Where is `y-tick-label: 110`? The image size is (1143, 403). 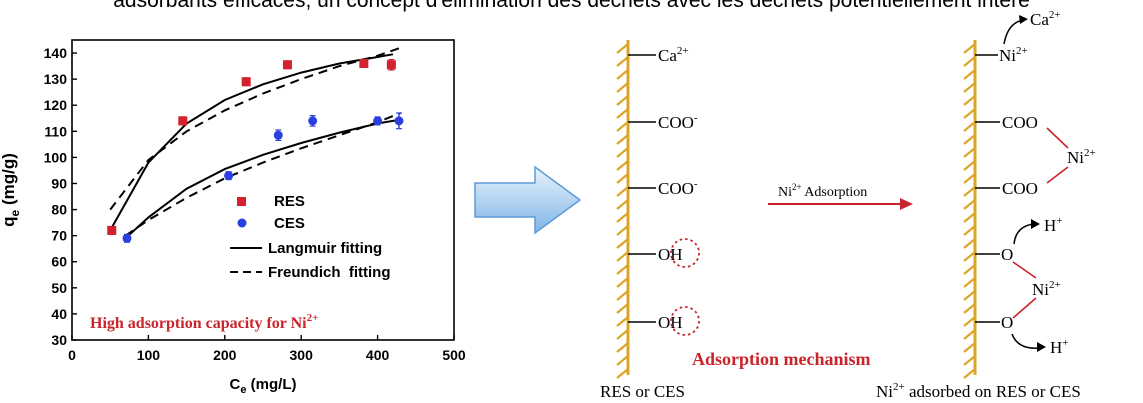 y-tick-label: 110 is located at coordinates (55, 131).